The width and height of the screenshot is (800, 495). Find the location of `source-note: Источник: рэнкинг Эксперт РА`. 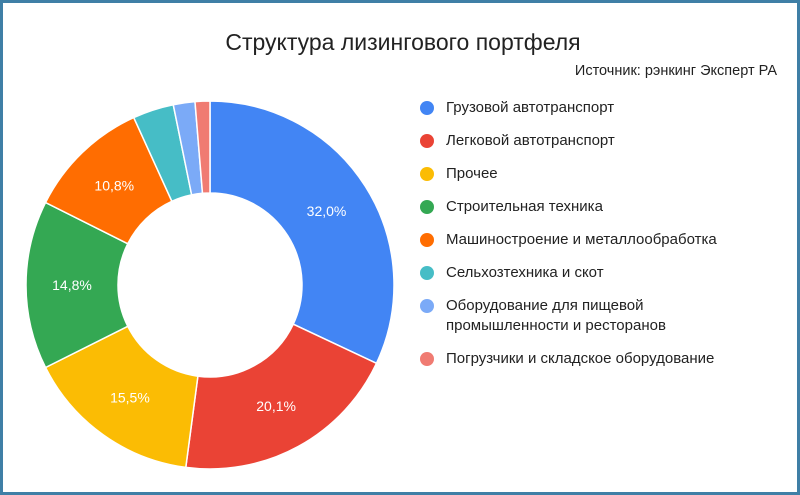

source-note: Источник: рэнкинг Эксперт РА is located at coordinates (675, 71).